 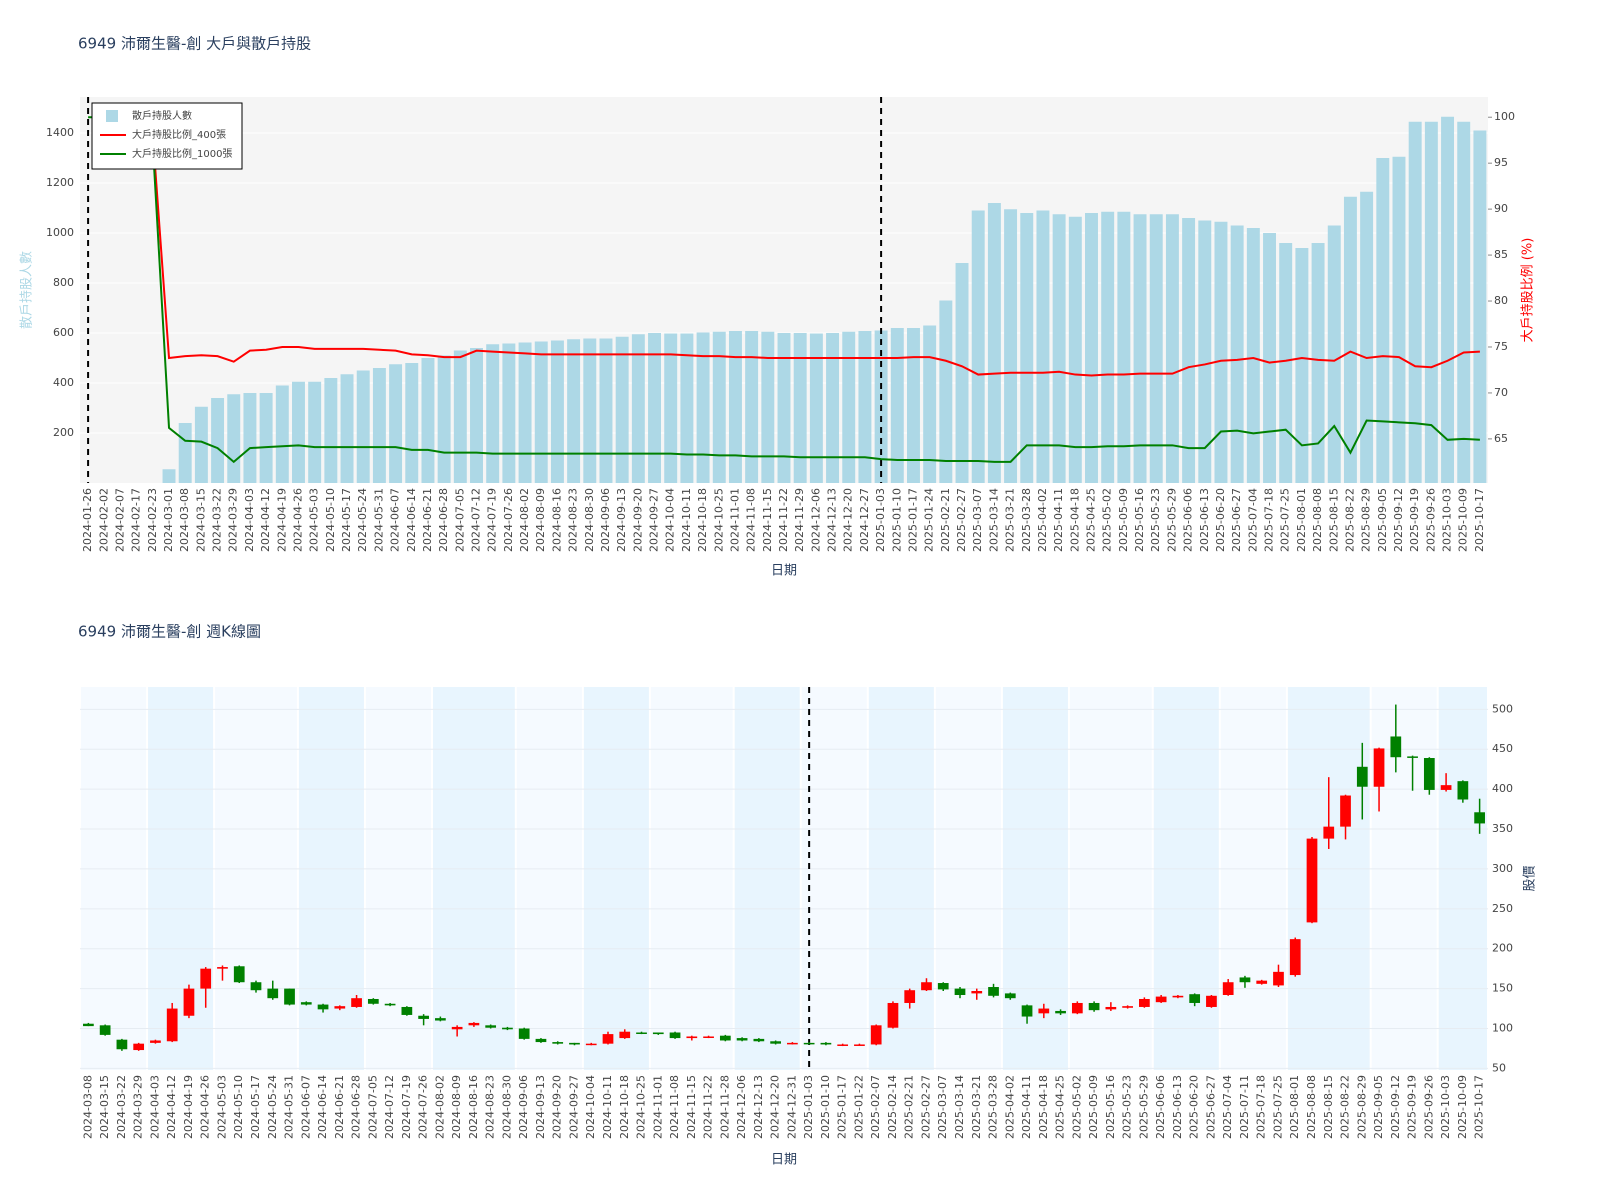 I want to click on x-tick-label: 2025-01-10, so click(x=896, y=520).